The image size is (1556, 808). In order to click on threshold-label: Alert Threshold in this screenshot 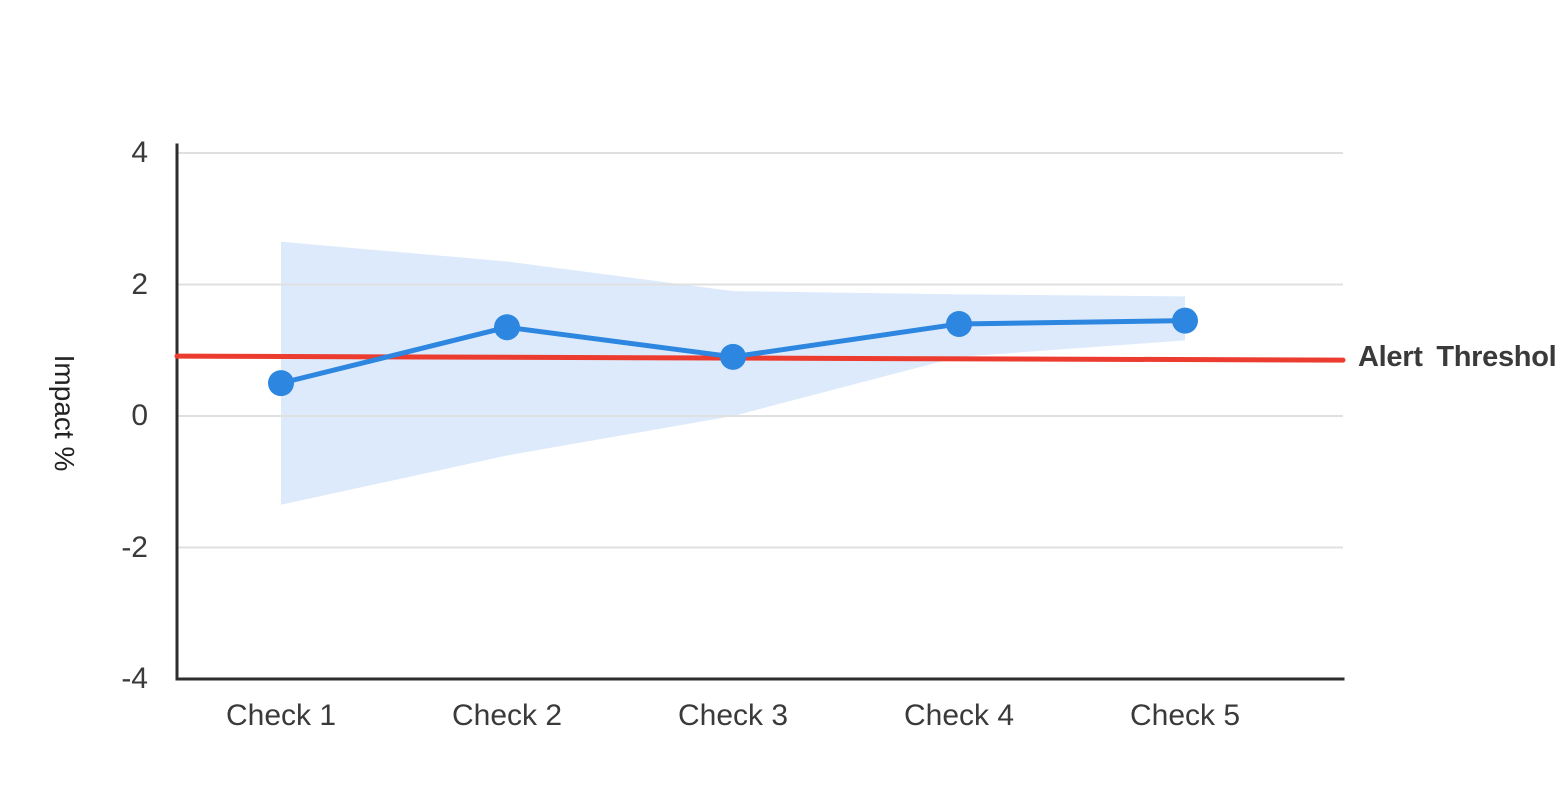, I will do `click(1457, 357)`.